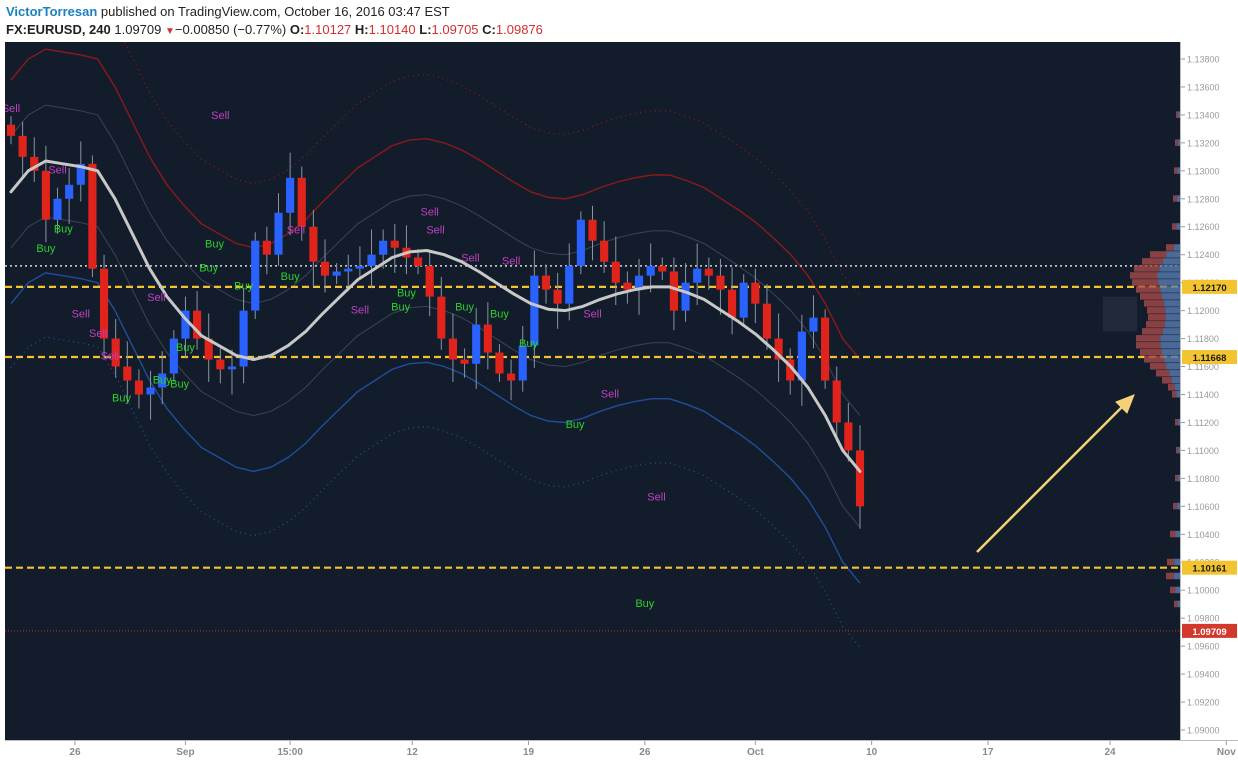 The width and height of the screenshot is (1238, 770). Describe the element at coordinates (1209, 569) in the screenshot. I see `level-badge-label: 1.10161` at that location.